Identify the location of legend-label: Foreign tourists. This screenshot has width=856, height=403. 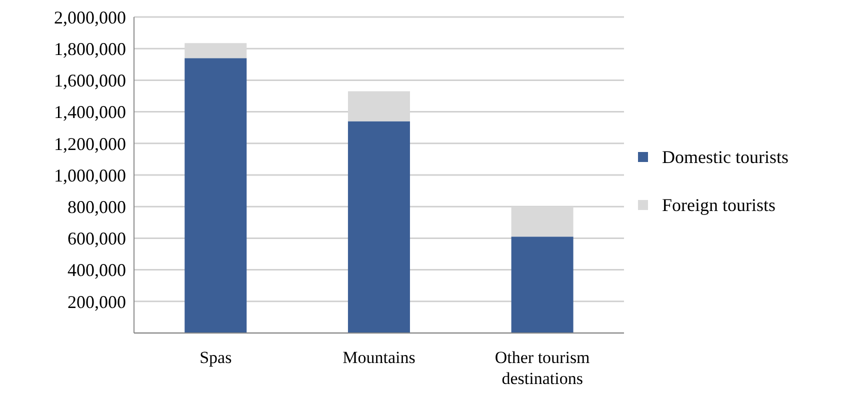
(719, 205).